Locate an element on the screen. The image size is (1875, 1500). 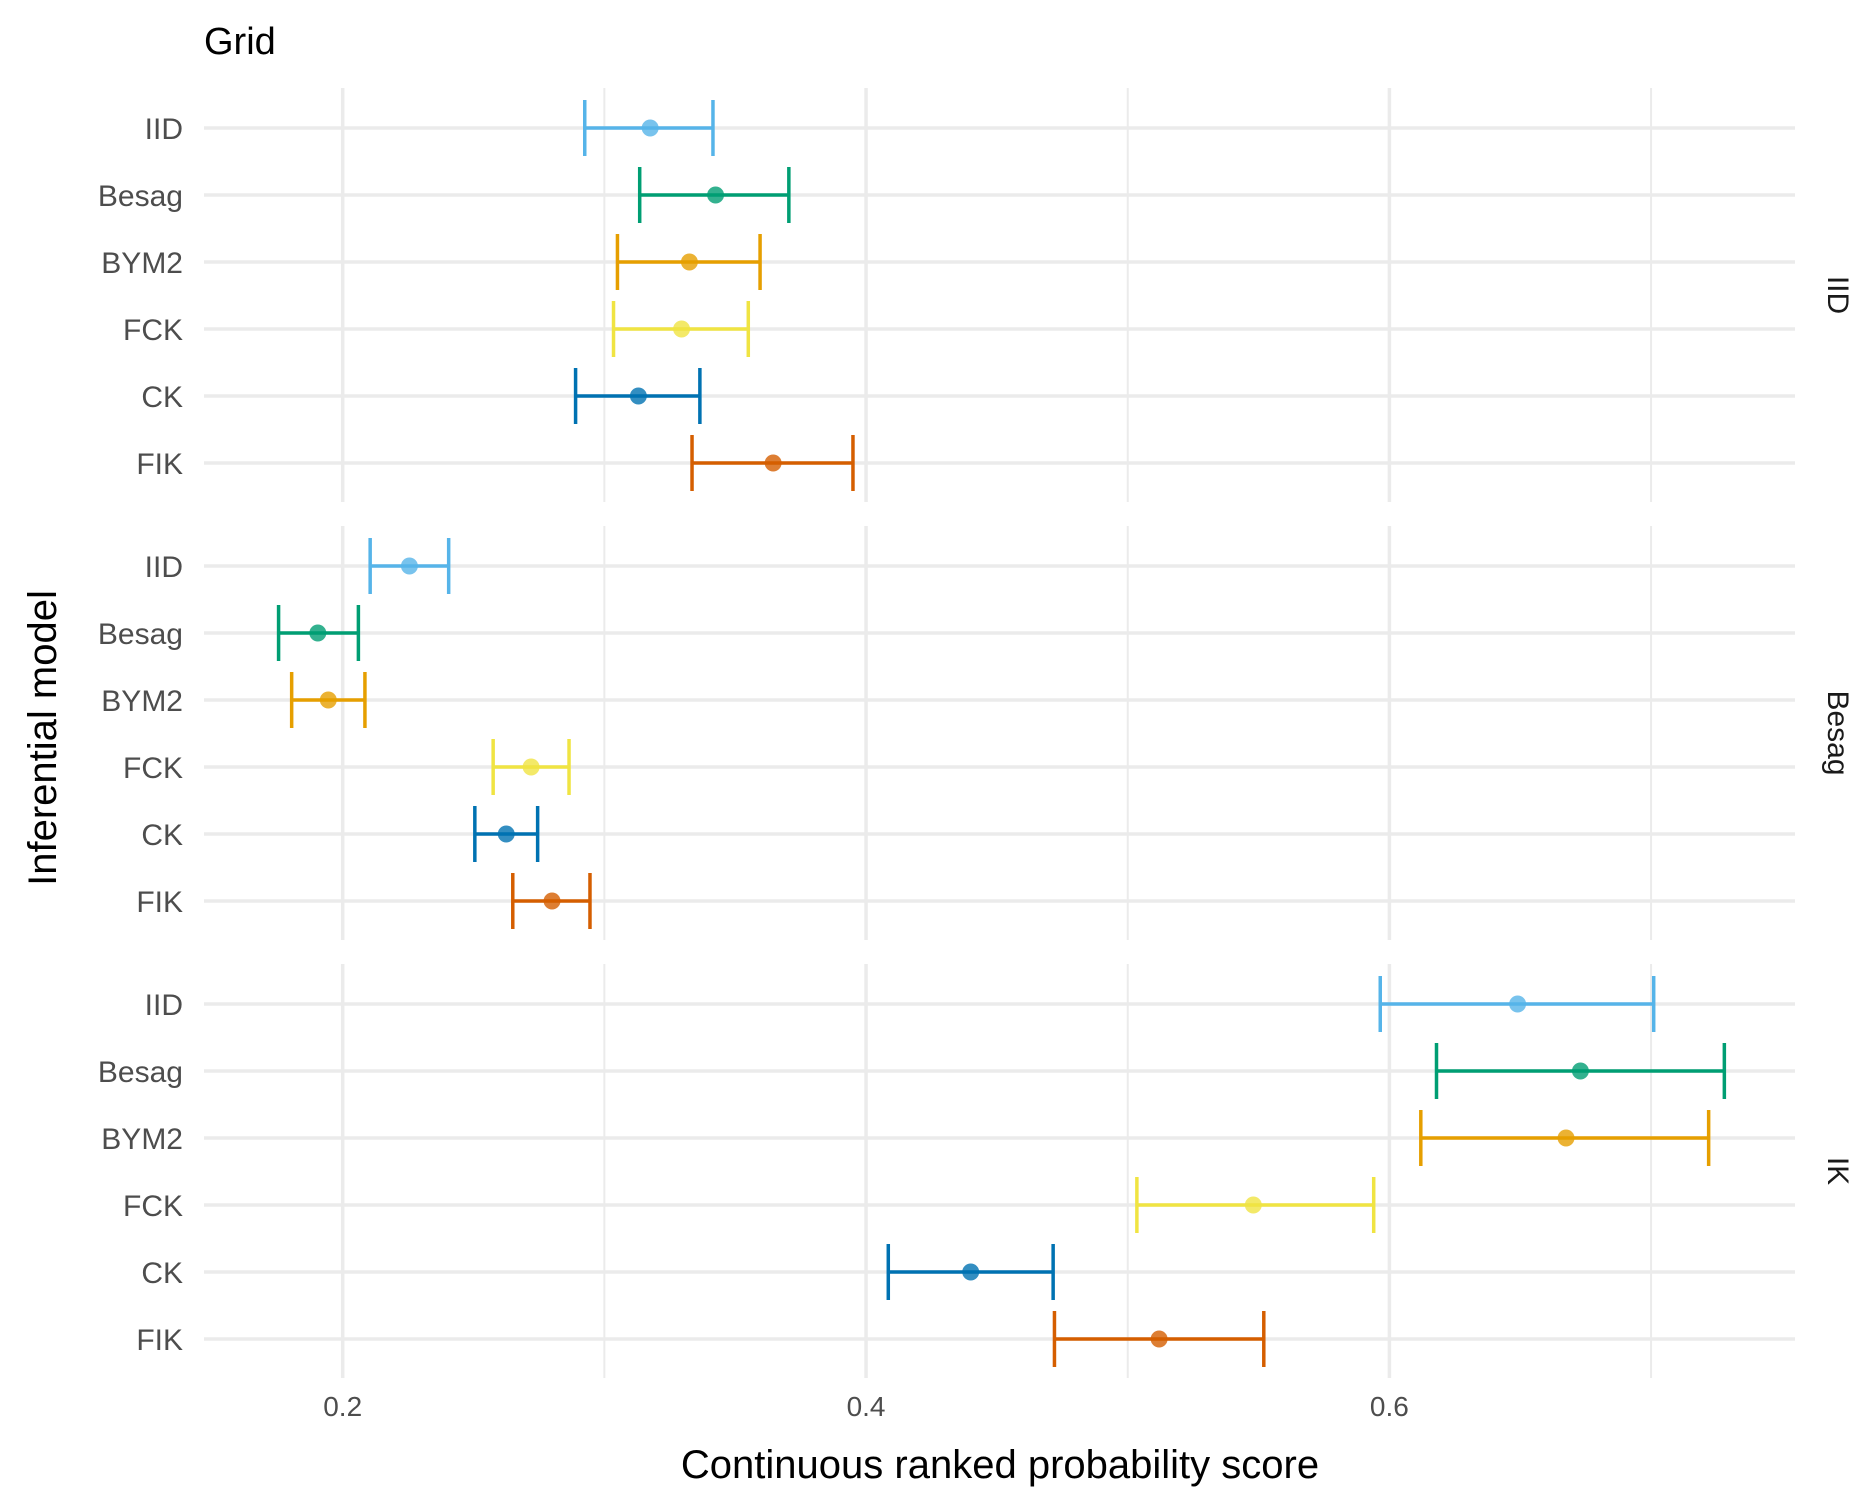
x-tick-label: 0.6 is located at coordinates (1389, 1406).